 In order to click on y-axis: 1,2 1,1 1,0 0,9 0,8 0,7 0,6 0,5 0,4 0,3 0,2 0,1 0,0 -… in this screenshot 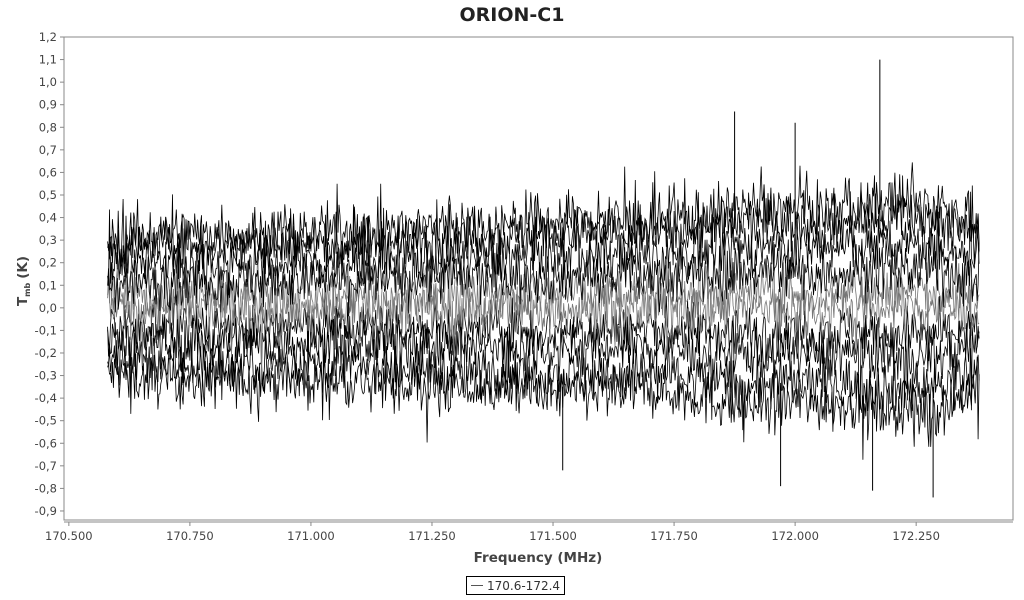, I will do `click(49, 274)`.